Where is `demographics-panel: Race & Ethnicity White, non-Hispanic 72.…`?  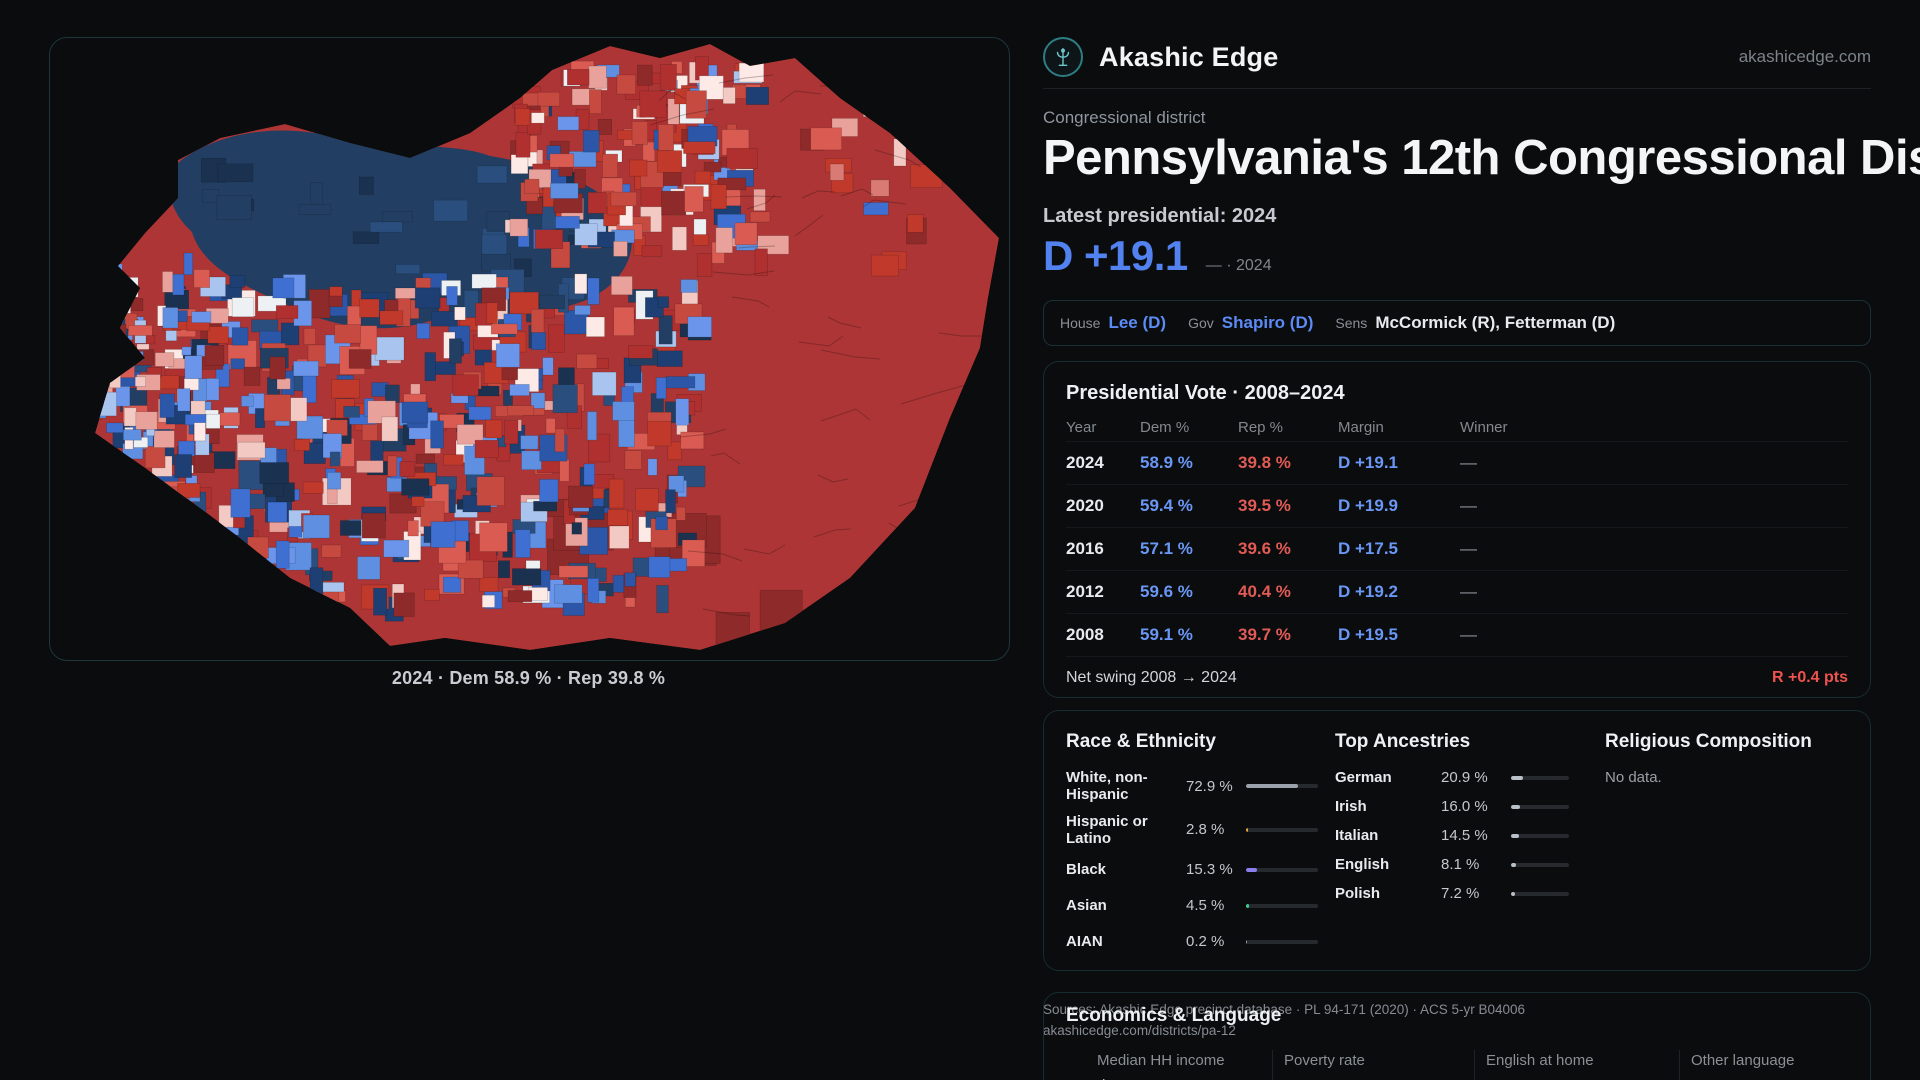
demographics-panel: Race & Ethnicity White, non-Hispanic 72.… is located at coordinates (1457, 840).